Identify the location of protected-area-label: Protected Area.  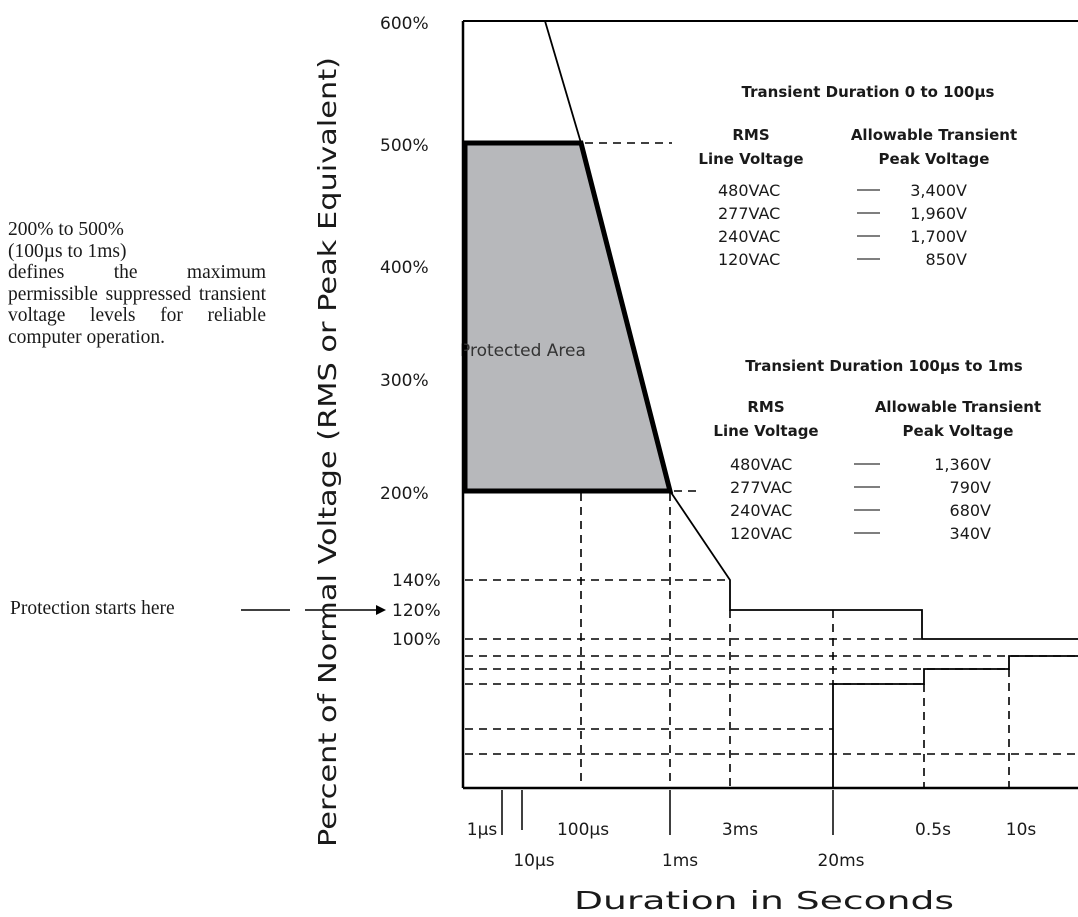
(523, 351).